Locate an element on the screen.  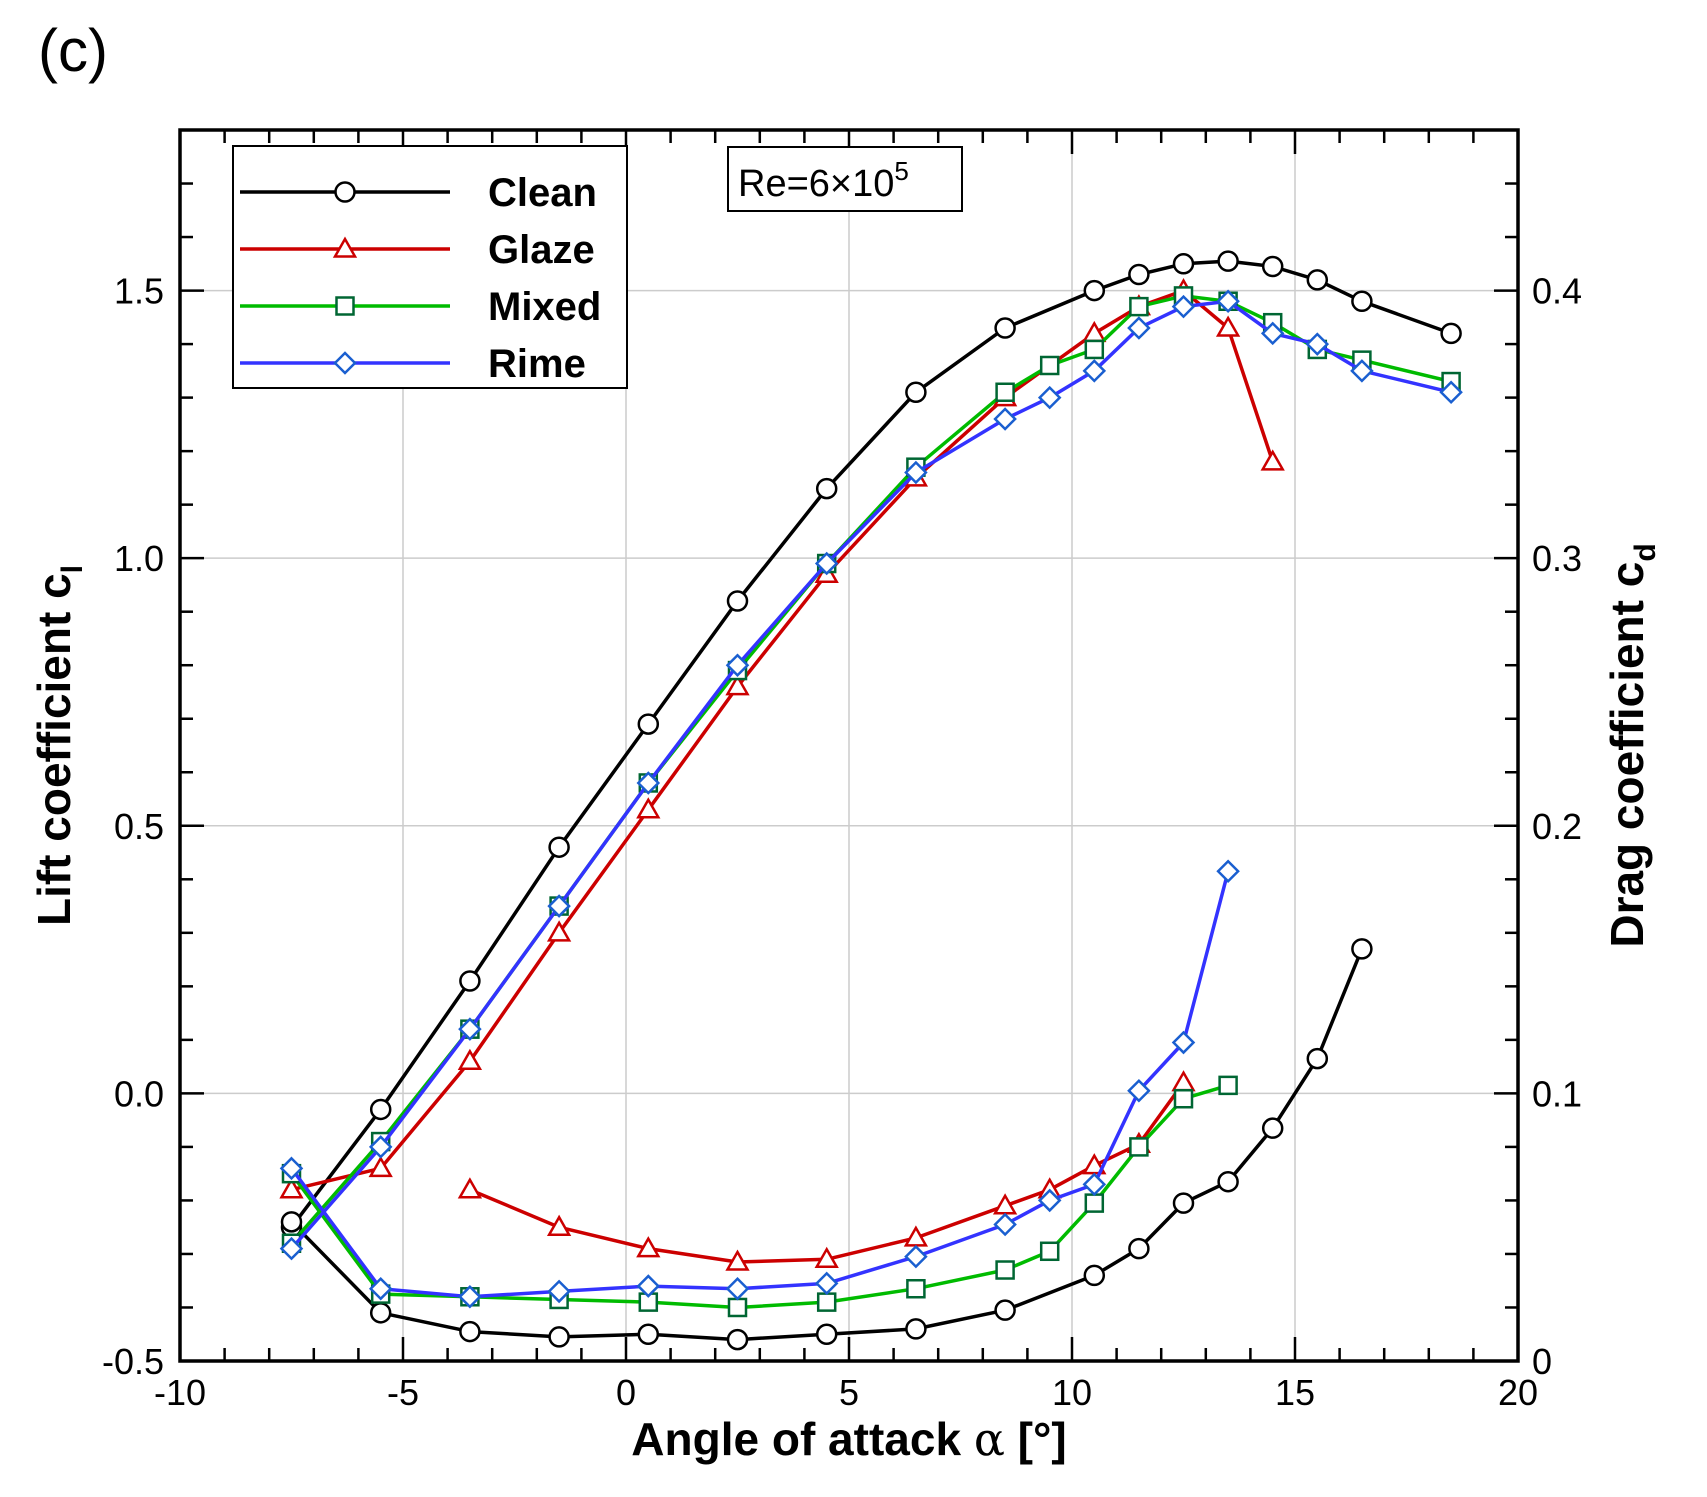
legend-label-glaze: Glaze is located at coordinates (541, 250).